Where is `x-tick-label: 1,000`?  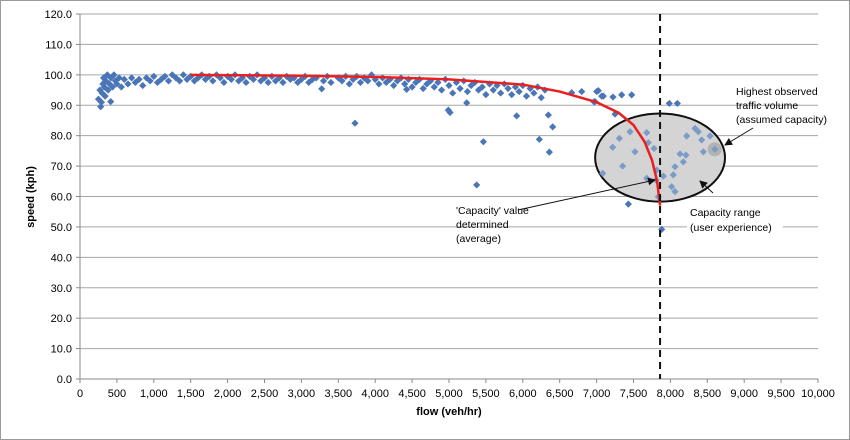 x-tick-label: 1,000 is located at coordinates (154, 394).